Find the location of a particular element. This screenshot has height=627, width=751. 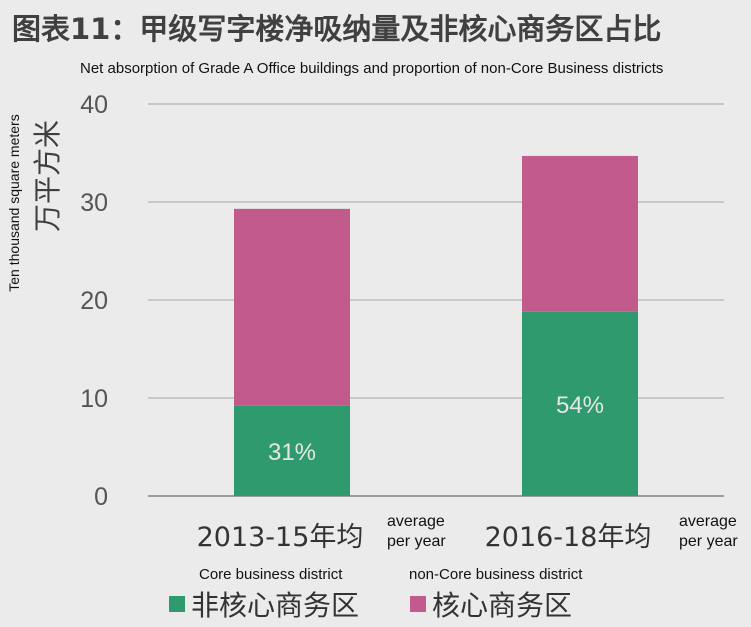

legend-label-zh-core: 非核心商务区 is located at coordinates (275, 605).